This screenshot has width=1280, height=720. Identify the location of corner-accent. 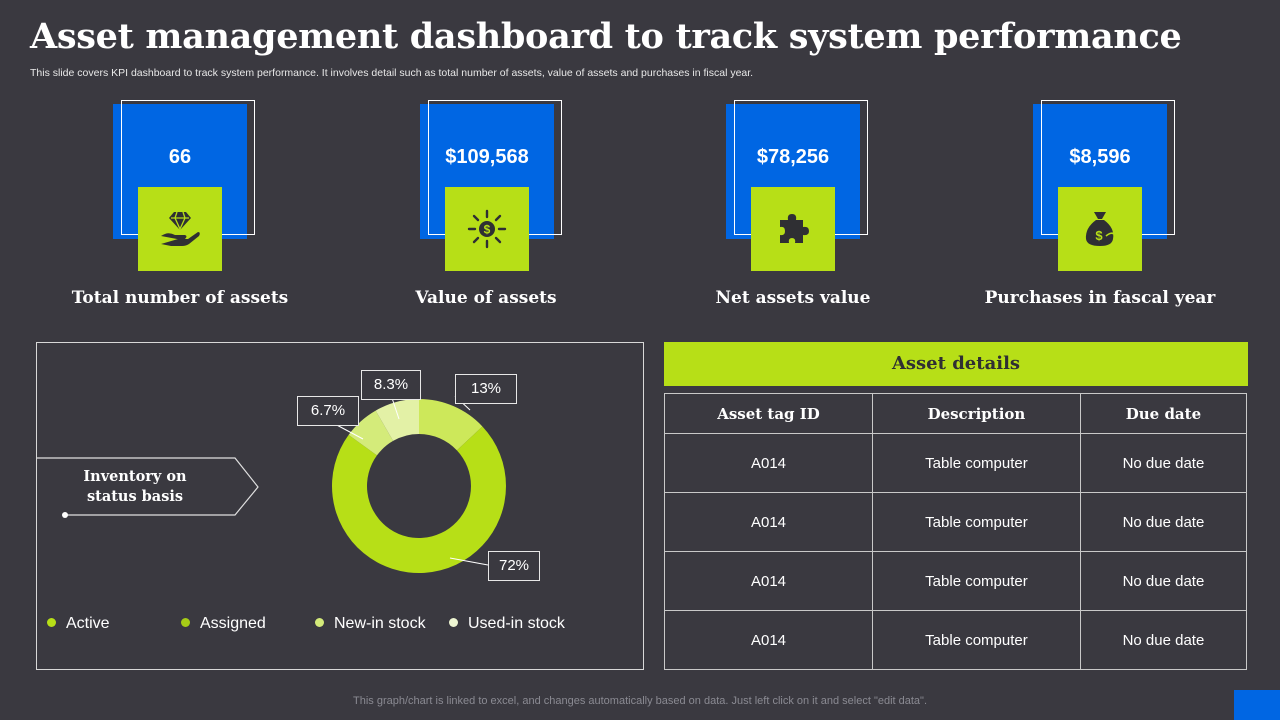
(1257, 705).